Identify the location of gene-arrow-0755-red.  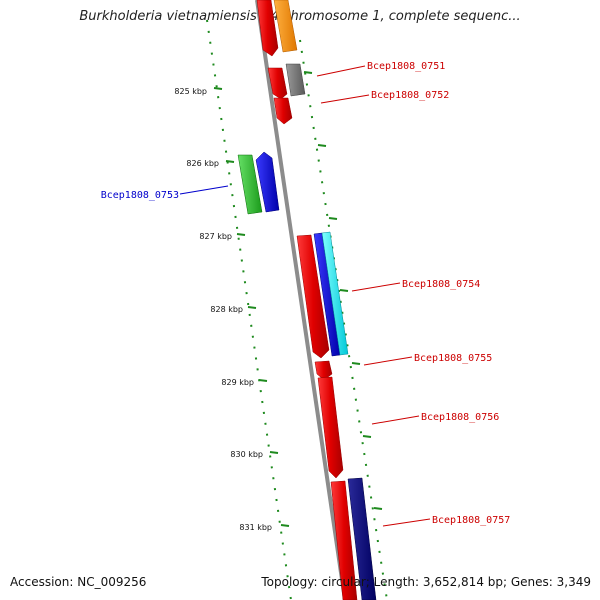
(323, 370).